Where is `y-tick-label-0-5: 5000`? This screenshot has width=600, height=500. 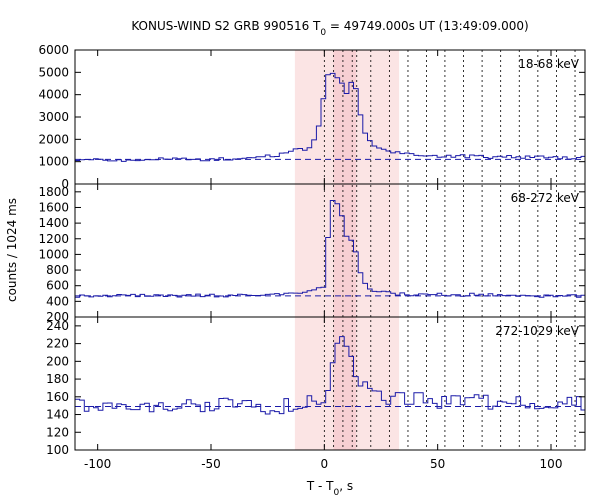
y-tick-label-0-5: 5000 is located at coordinates (53, 72).